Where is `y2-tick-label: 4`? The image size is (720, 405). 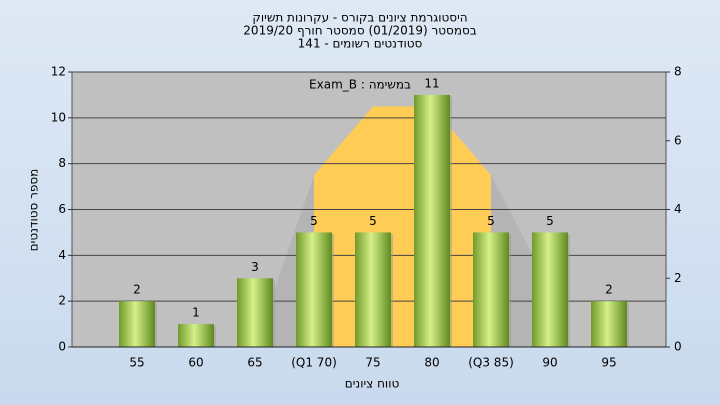
y2-tick-label: 4 is located at coordinates (678, 209).